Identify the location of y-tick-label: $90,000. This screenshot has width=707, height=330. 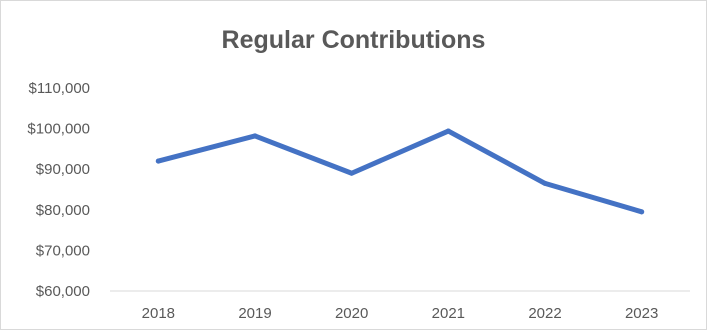
(63, 169).